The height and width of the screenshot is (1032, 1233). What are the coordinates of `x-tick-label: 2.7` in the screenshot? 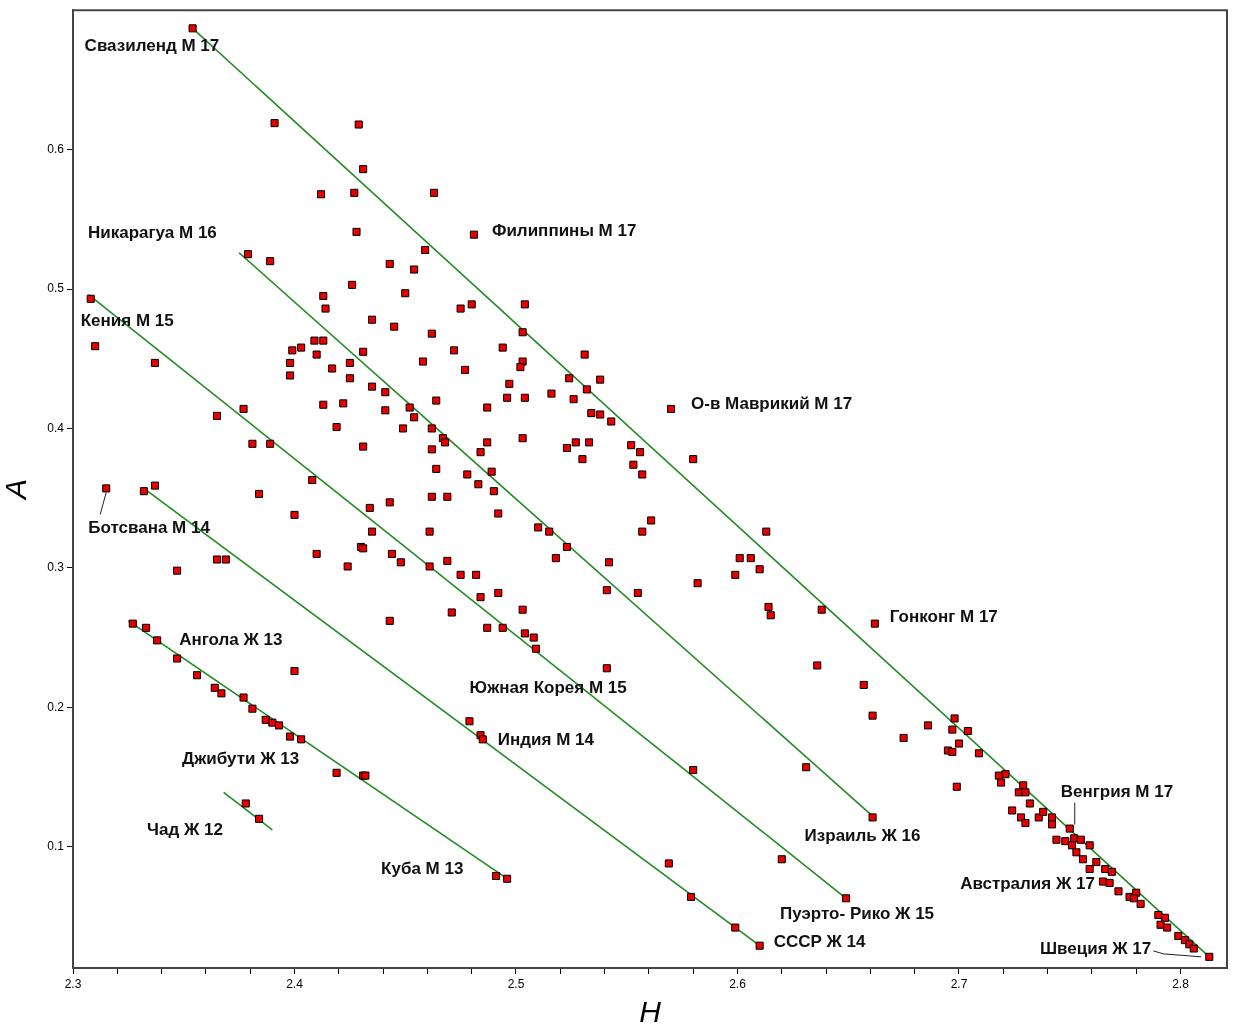 It's located at (959, 983).